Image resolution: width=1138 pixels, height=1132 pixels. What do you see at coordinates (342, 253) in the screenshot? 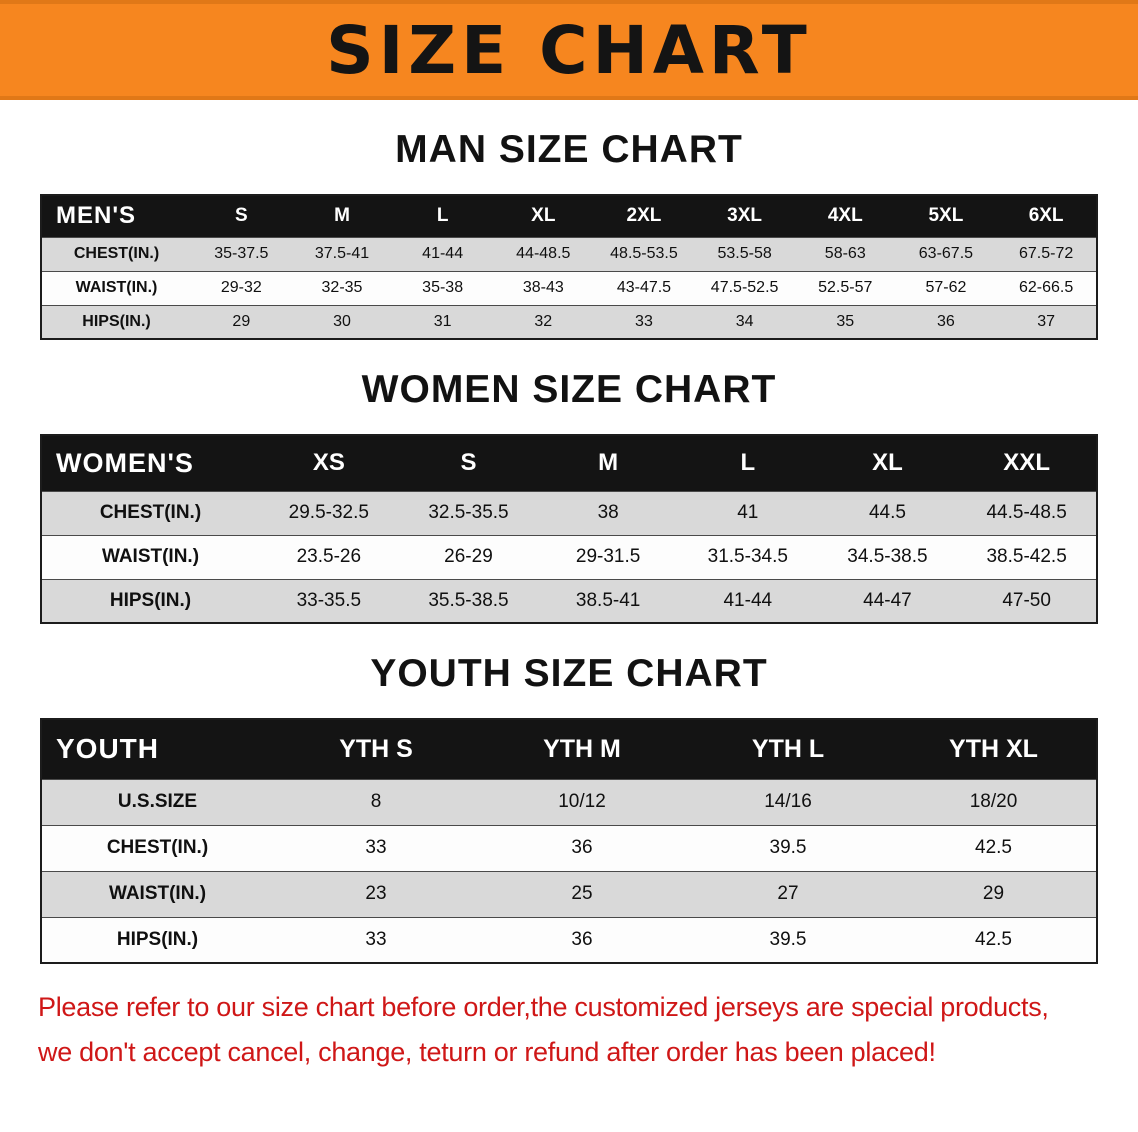
I see `size-value: 37.5-41` at bounding box center [342, 253].